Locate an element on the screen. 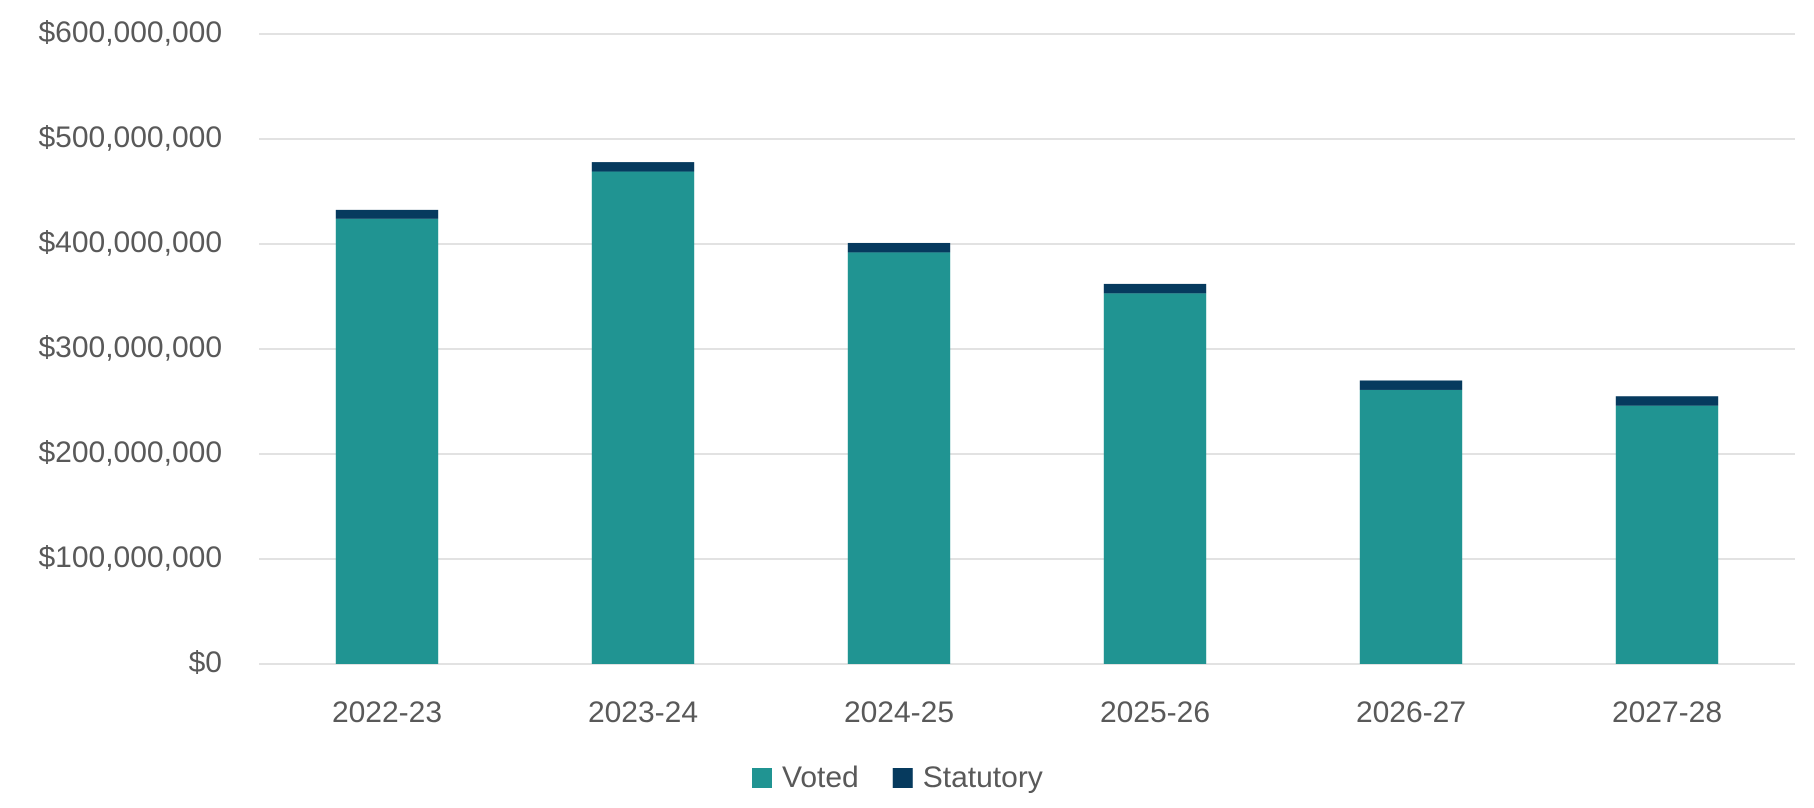  x-tick-label: 2022-23 is located at coordinates (387, 712).